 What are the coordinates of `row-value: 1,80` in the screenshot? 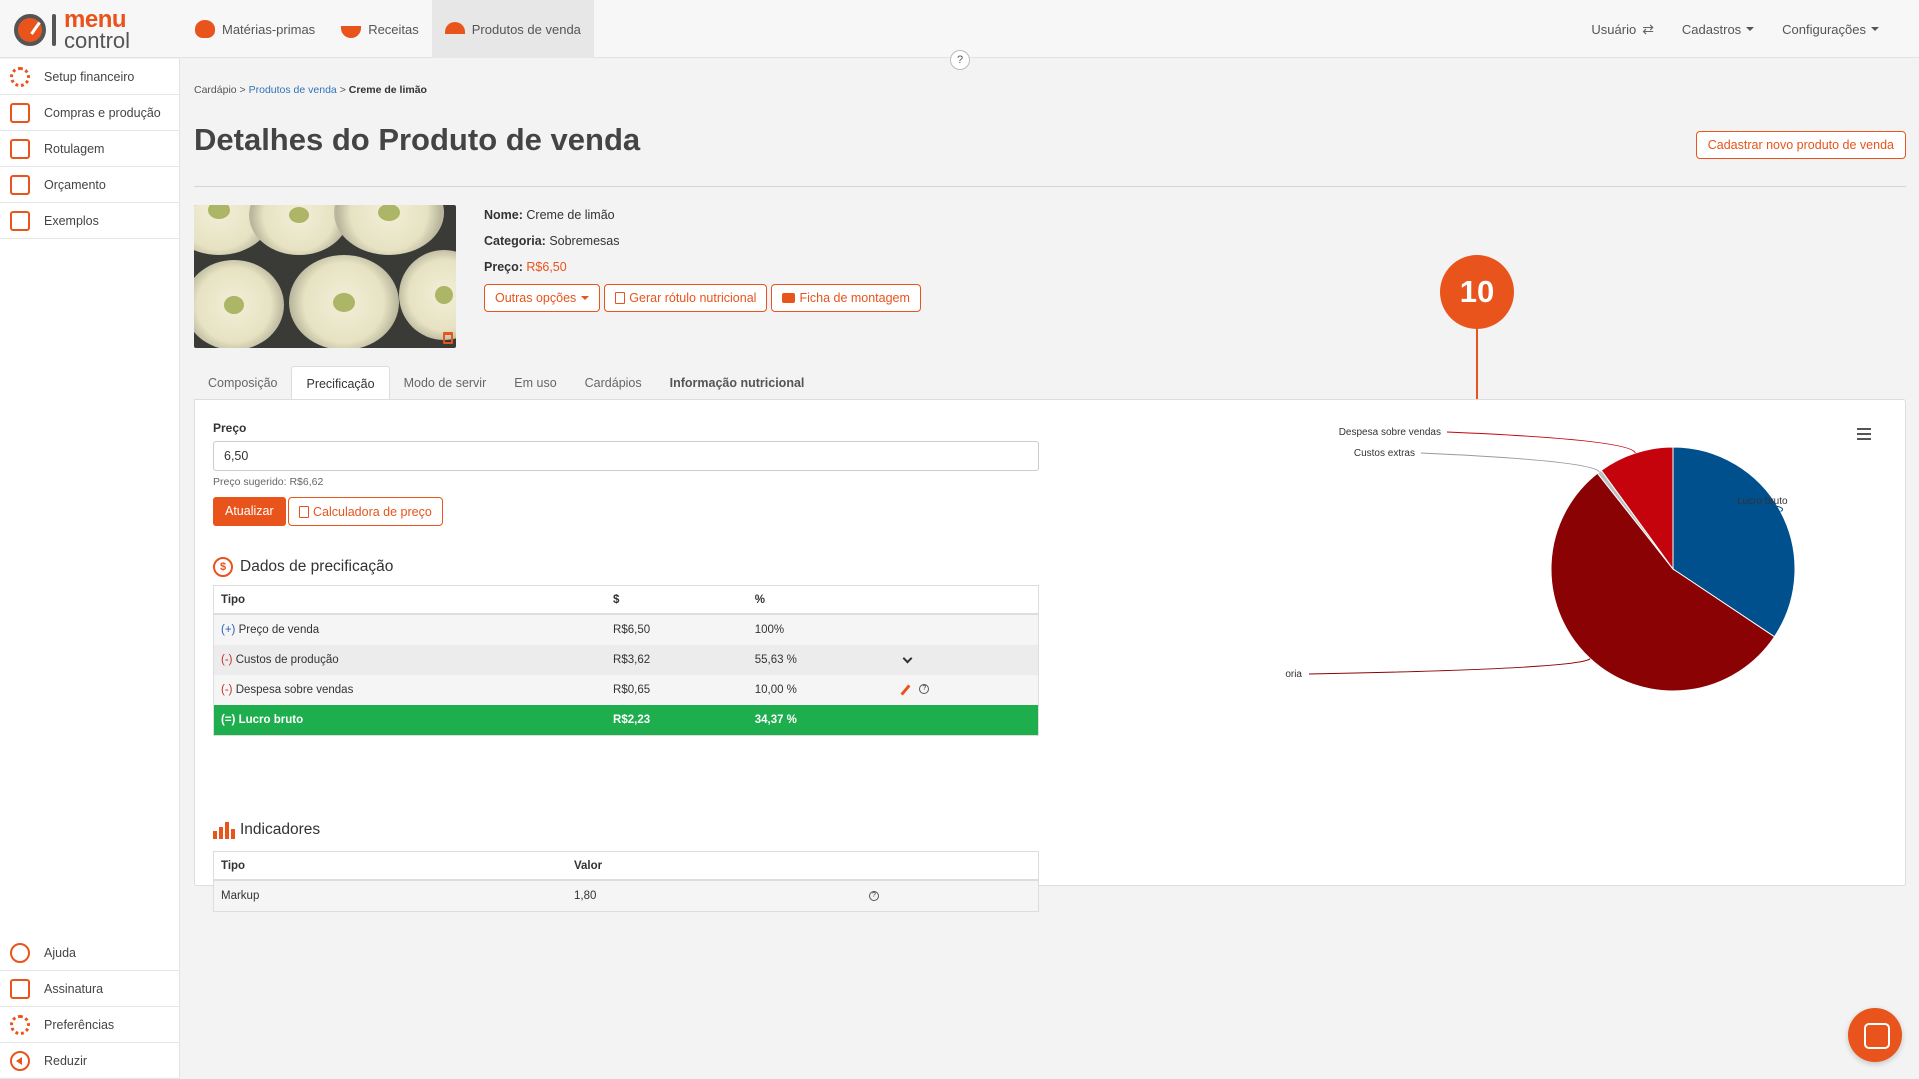 It's located at (585, 896).